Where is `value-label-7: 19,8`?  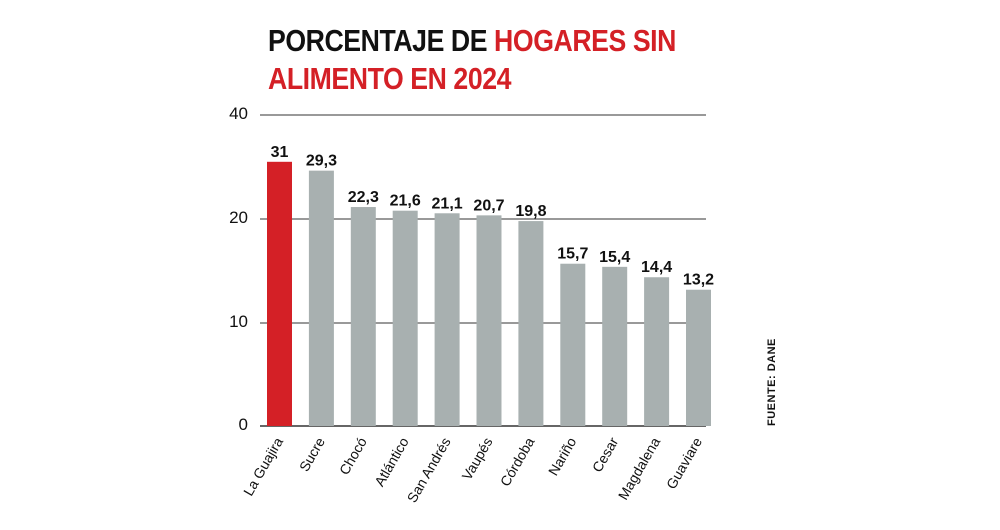
value-label-7: 19,8 is located at coordinates (530, 211).